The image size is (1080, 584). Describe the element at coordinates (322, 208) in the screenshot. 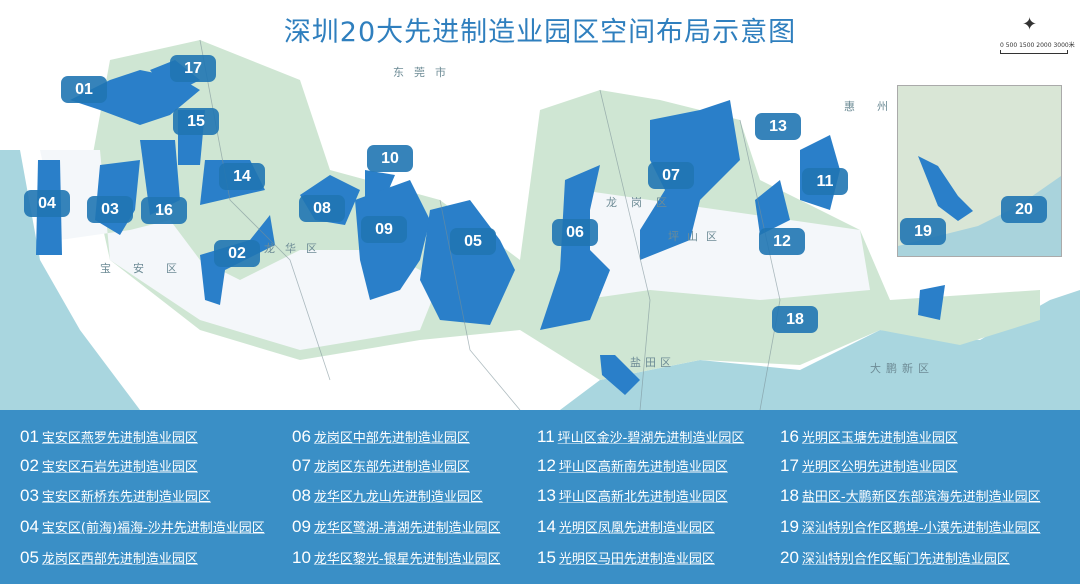

I see `park-badge-08: 08` at that location.